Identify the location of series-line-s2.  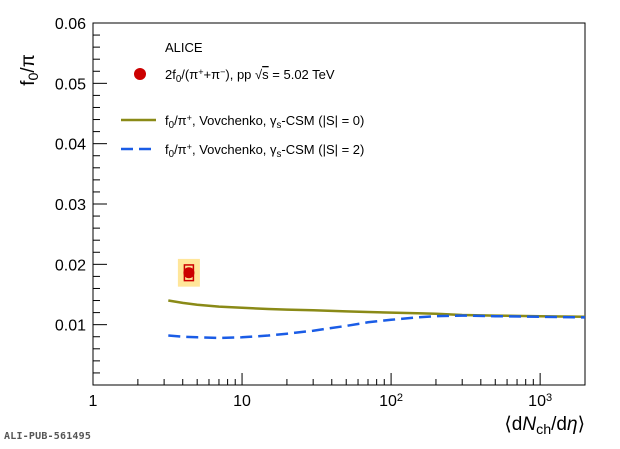
(377, 327).